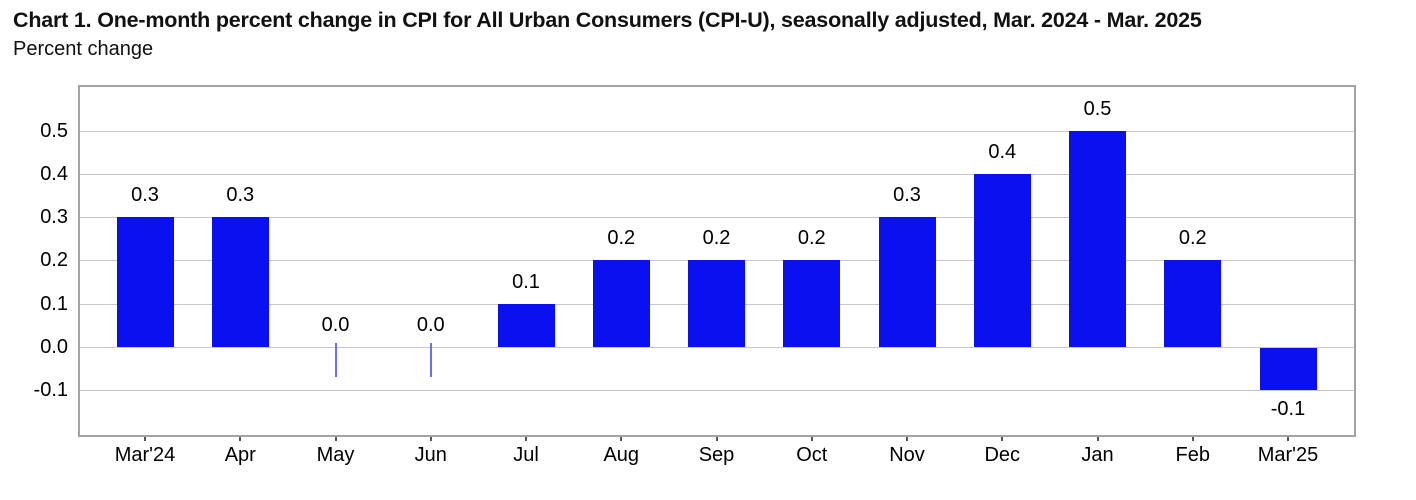 The image size is (1416, 500). What do you see at coordinates (1002, 151) in the screenshot?
I see `bar-value-label: 0.4` at bounding box center [1002, 151].